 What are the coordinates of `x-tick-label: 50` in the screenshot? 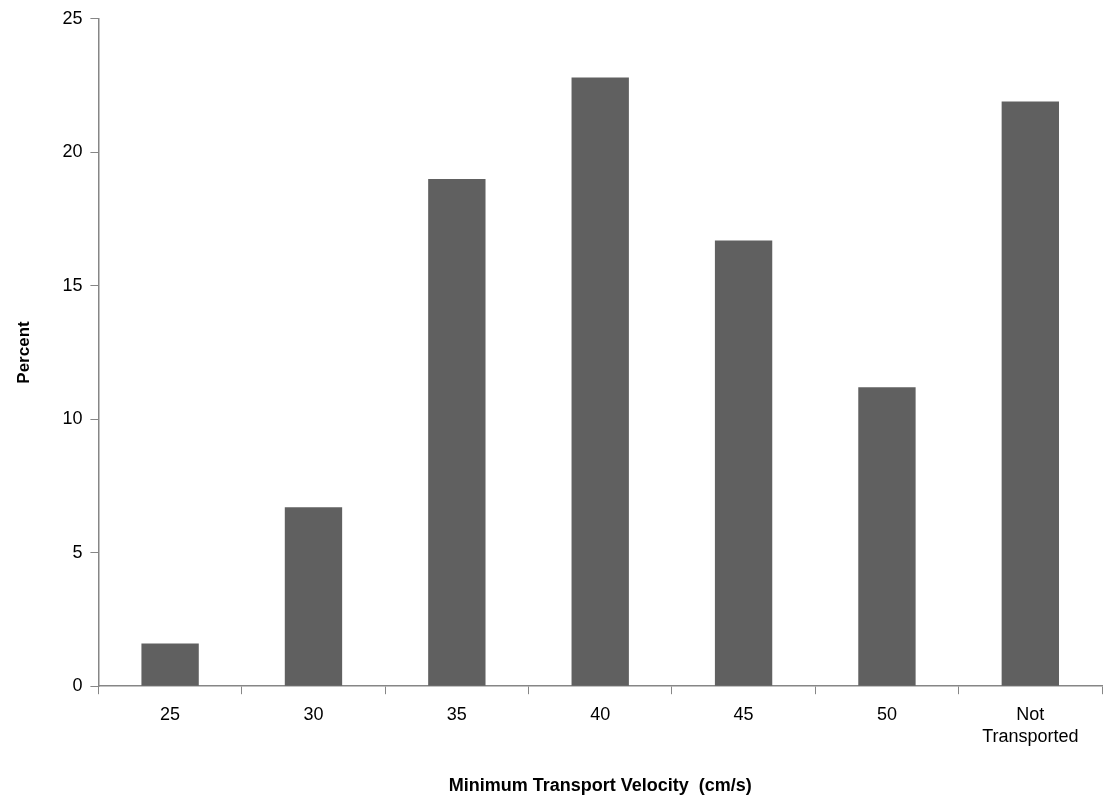 It's located at (886, 713).